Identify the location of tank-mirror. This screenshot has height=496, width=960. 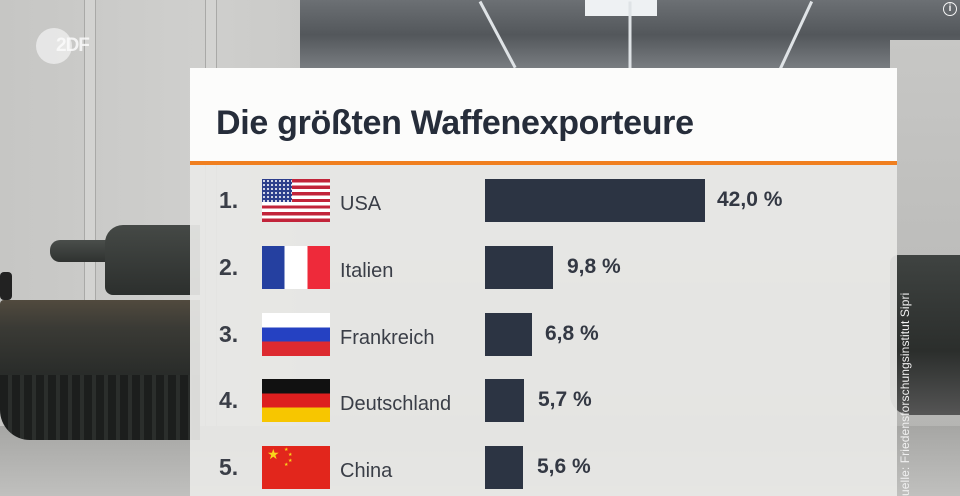
(6, 286).